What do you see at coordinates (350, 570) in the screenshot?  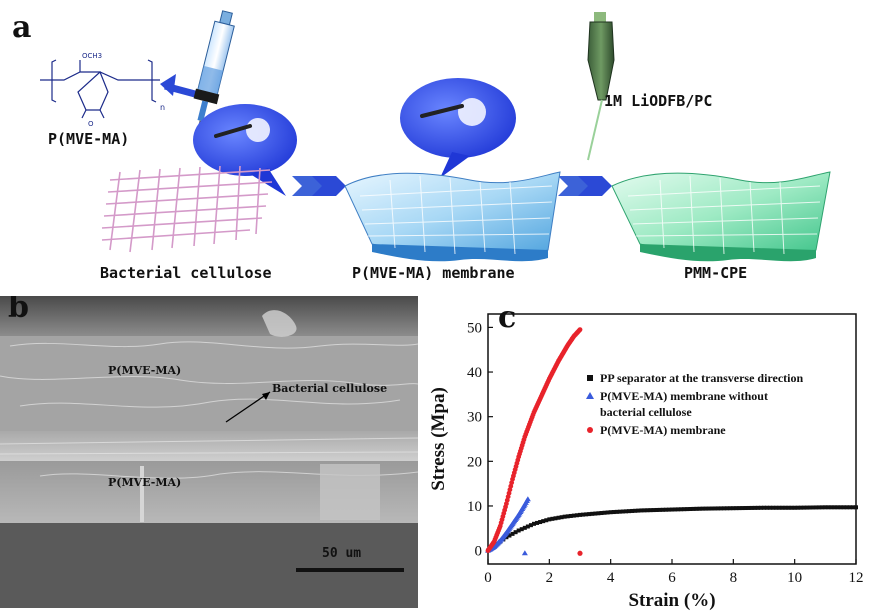 I see `scale-bar-line` at bounding box center [350, 570].